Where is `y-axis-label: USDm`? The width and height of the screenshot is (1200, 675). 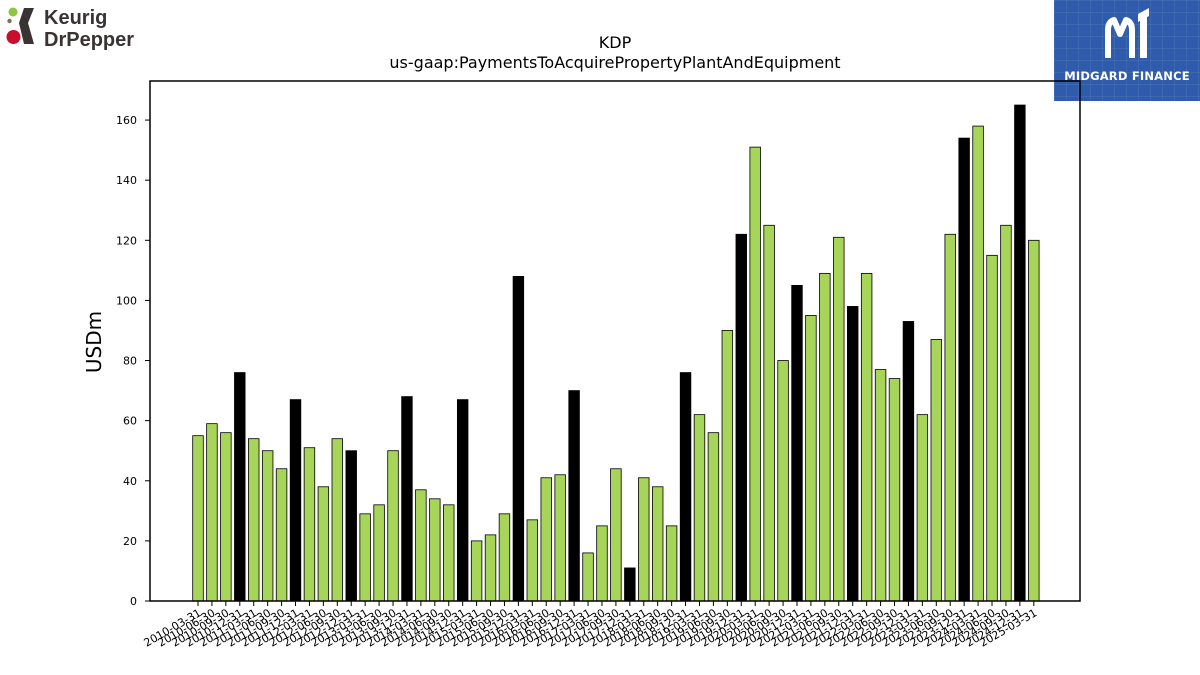
y-axis-label: USDm is located at coordinates (94, 342).